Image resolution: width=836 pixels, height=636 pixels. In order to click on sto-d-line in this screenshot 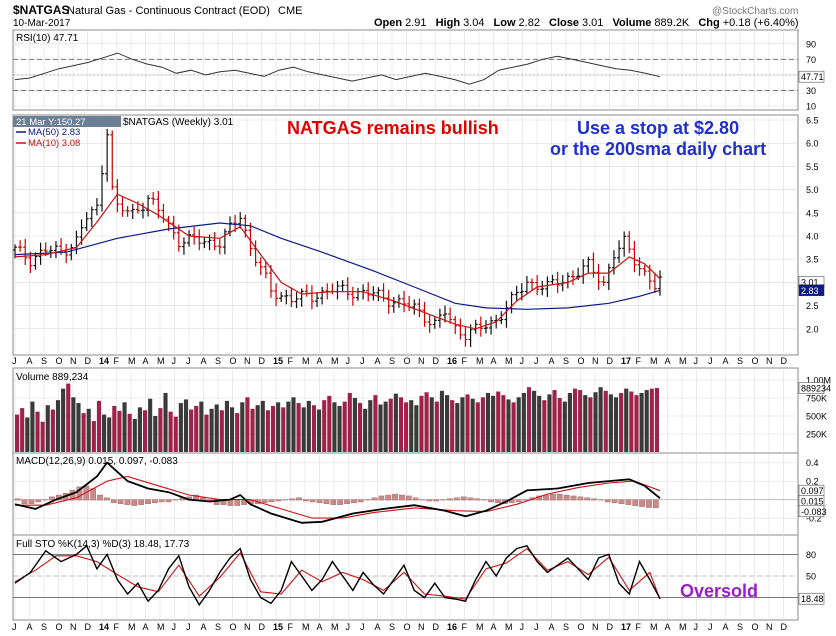, I will do `click(337, 573)`.